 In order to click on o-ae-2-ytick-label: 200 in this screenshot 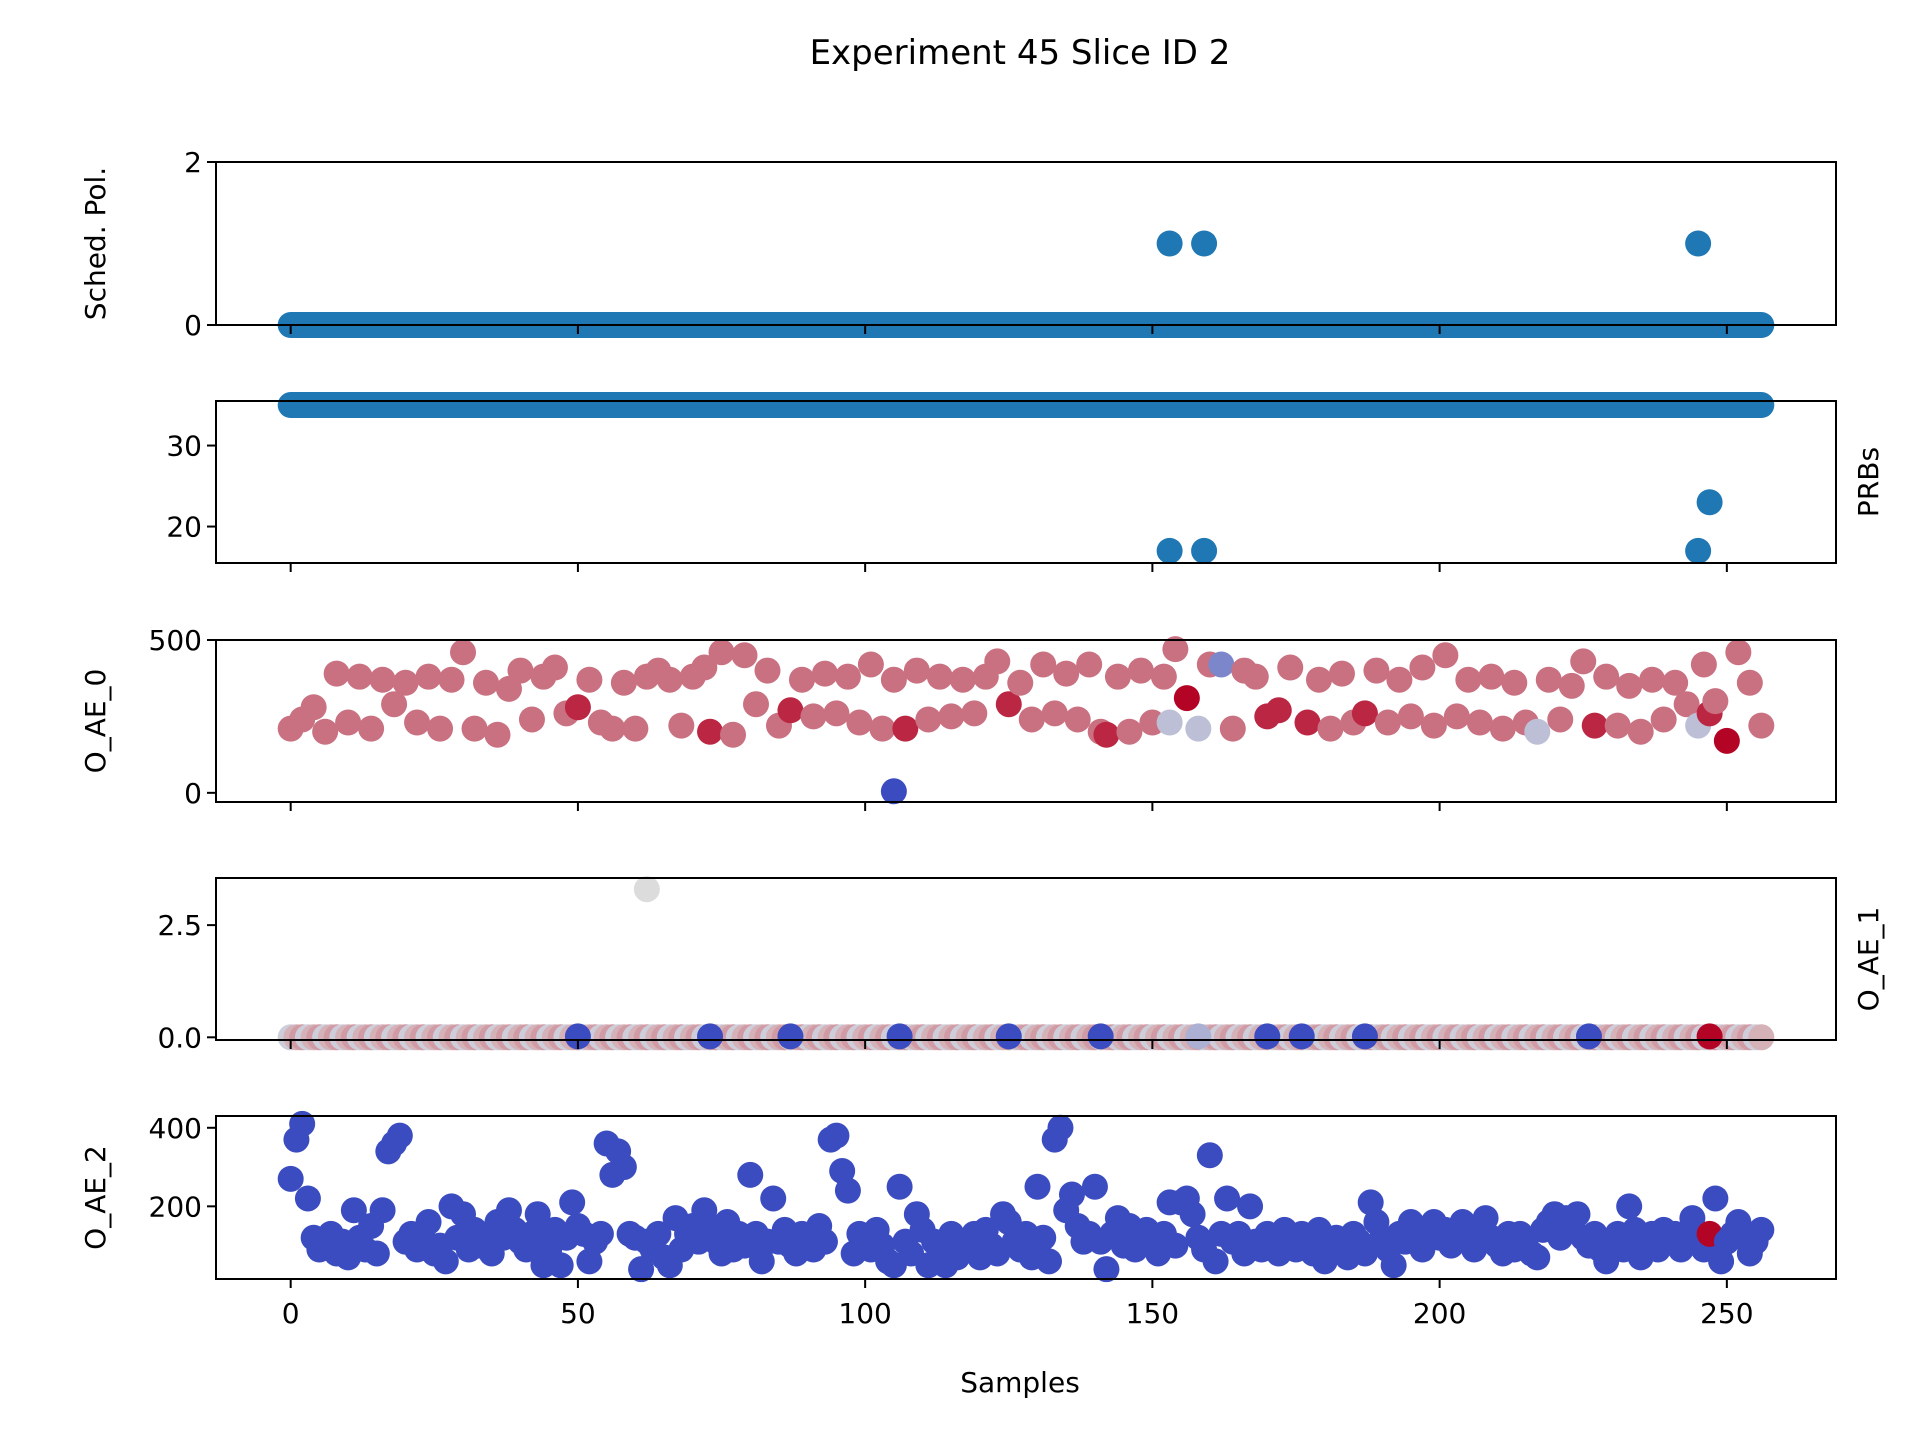, I will do `click(175, 1206)`.